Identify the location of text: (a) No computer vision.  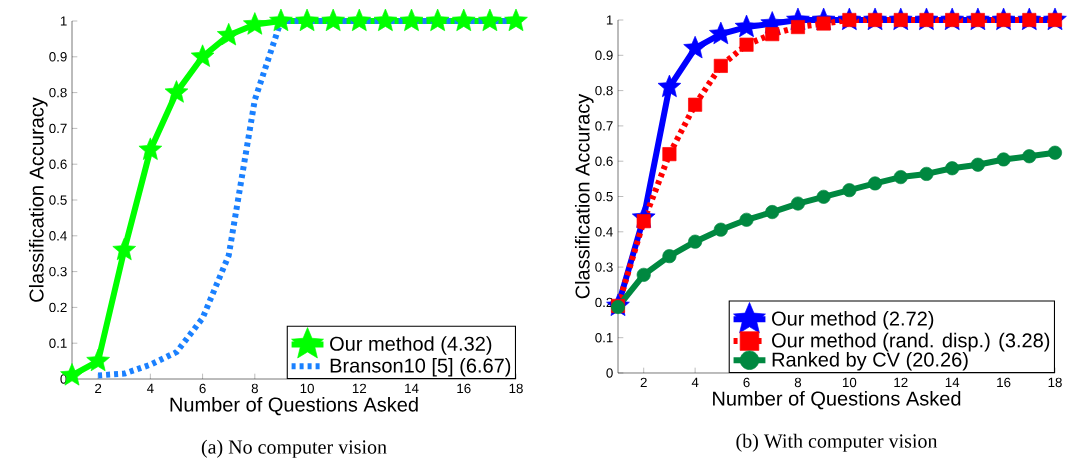
(294, 448).